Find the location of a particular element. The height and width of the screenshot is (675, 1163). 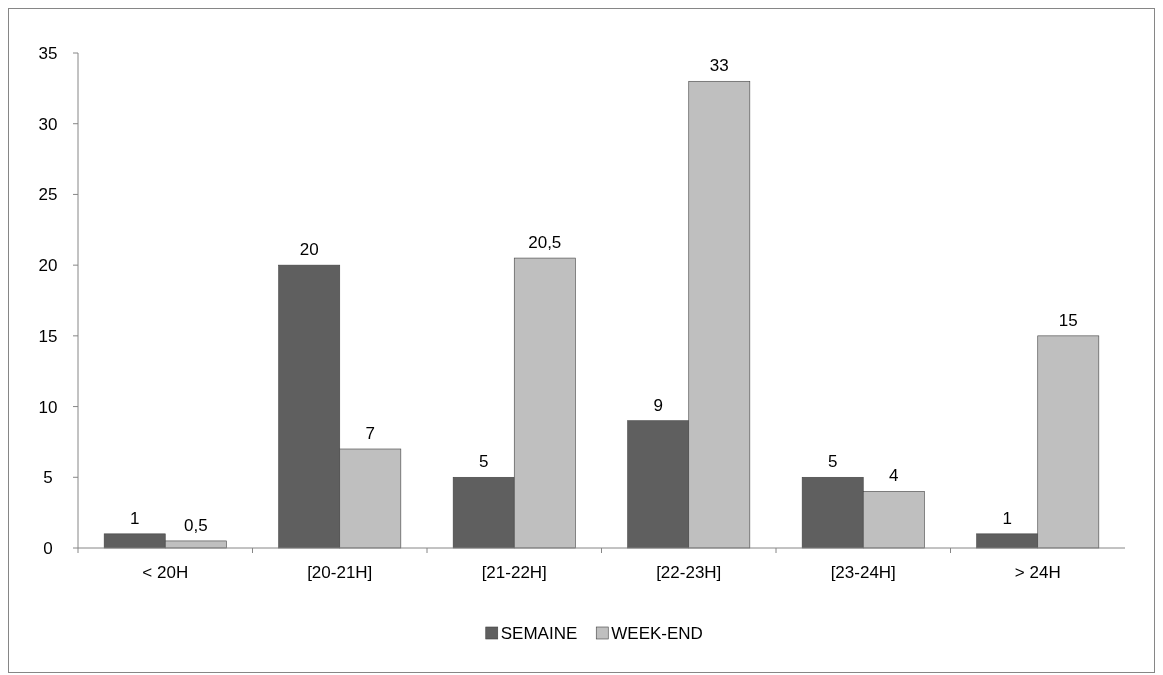

x-tick-label: [22-23H] is located at coordinates (689, 572).